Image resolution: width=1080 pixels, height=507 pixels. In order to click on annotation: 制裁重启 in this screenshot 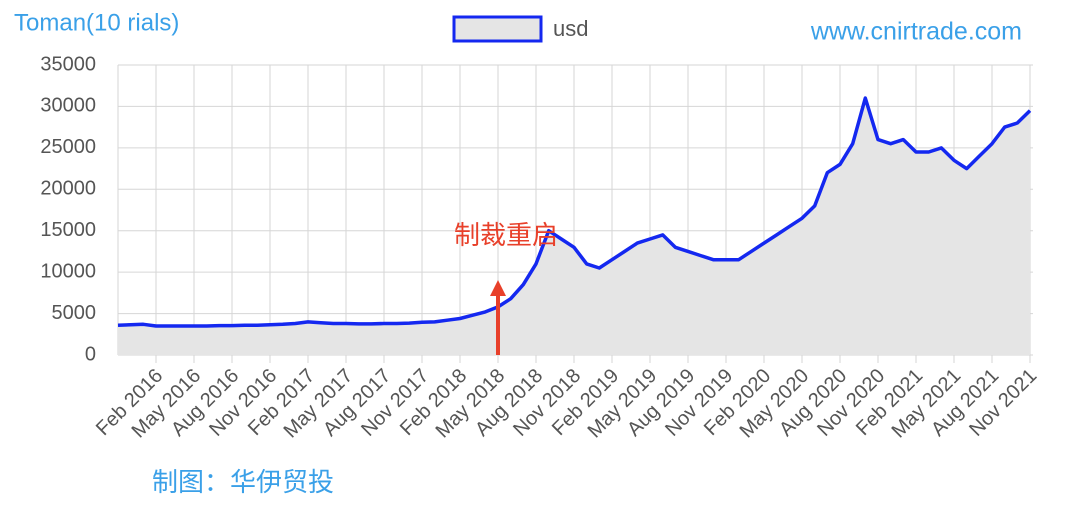, I will do `click(506, 235)`.